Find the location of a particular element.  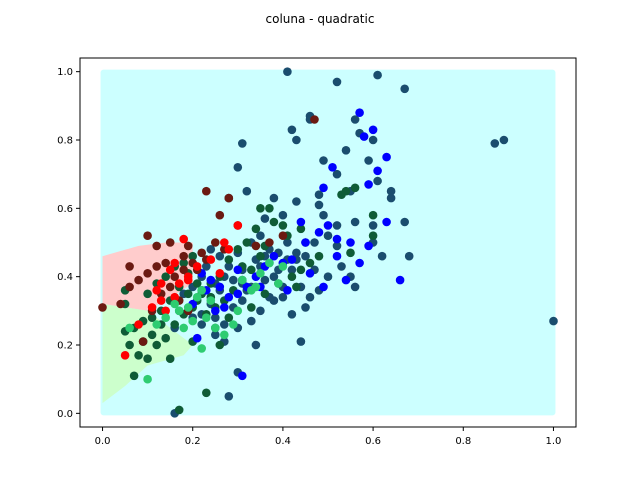

x-tick-label-0: 0.0 is located at coordinates (103, 441).